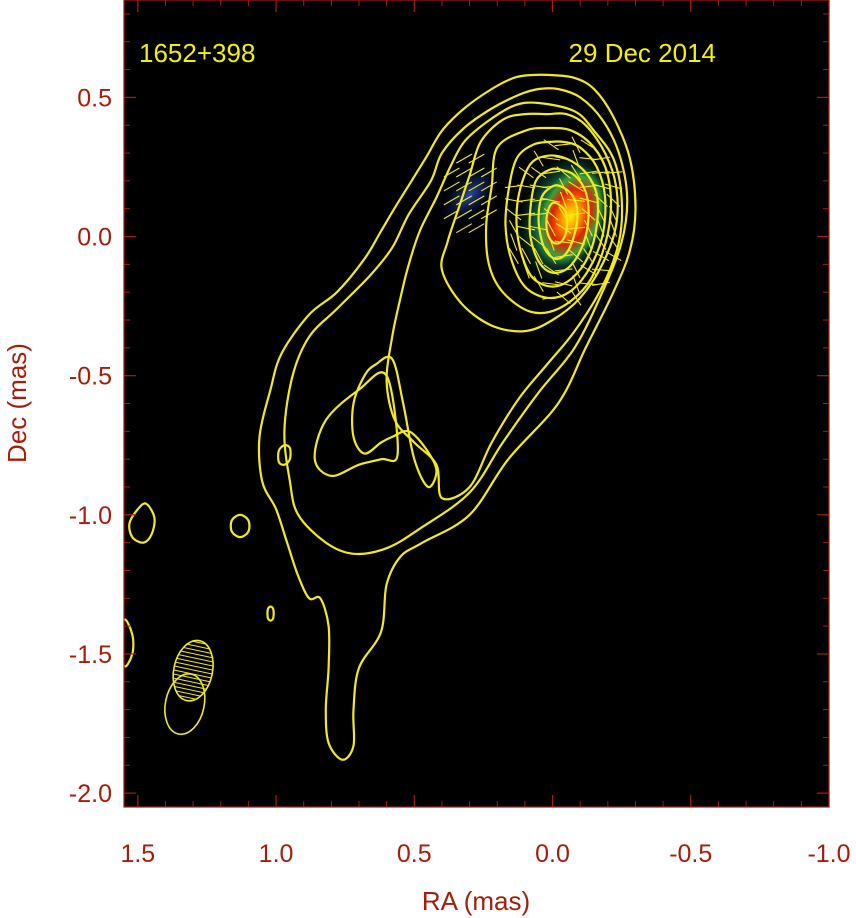  Describe the element at coordinates (137, 854) in the screenshot. I see `x-tick-label: 1.5` at that location.